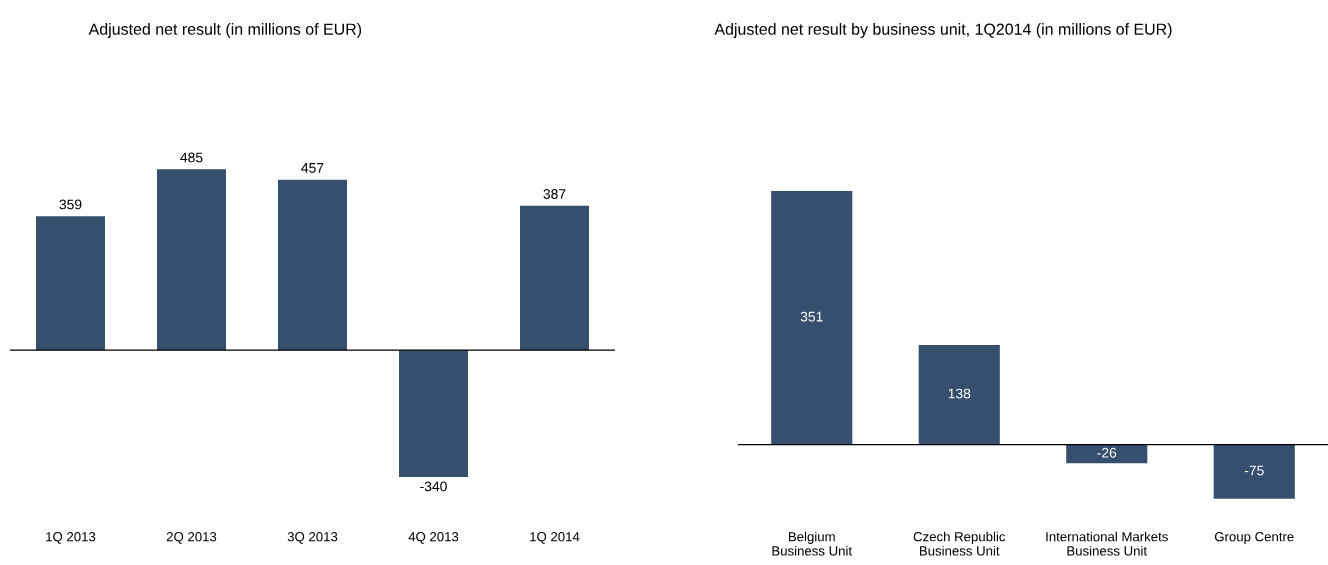  I want to click on data-label: 387, so click(554, 194).